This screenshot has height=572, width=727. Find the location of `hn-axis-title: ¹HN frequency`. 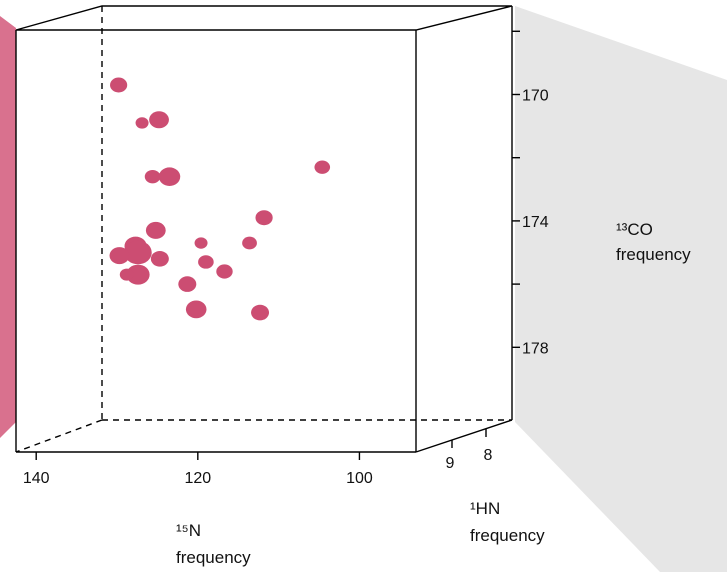

hn-axis-title: ¹HN frequency is located at coordinates (507, 522).